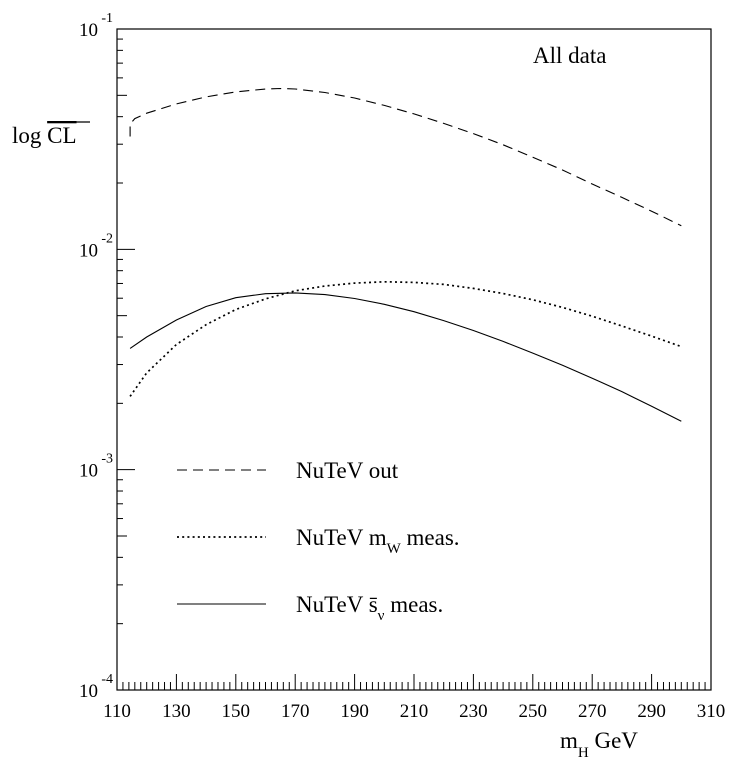 The width and height of the screenshot is (730, 765). What do you see at coordinates (711, 711) in the screenshot?
I see `x-tick-label: 310` at bounding box center [711, 711].